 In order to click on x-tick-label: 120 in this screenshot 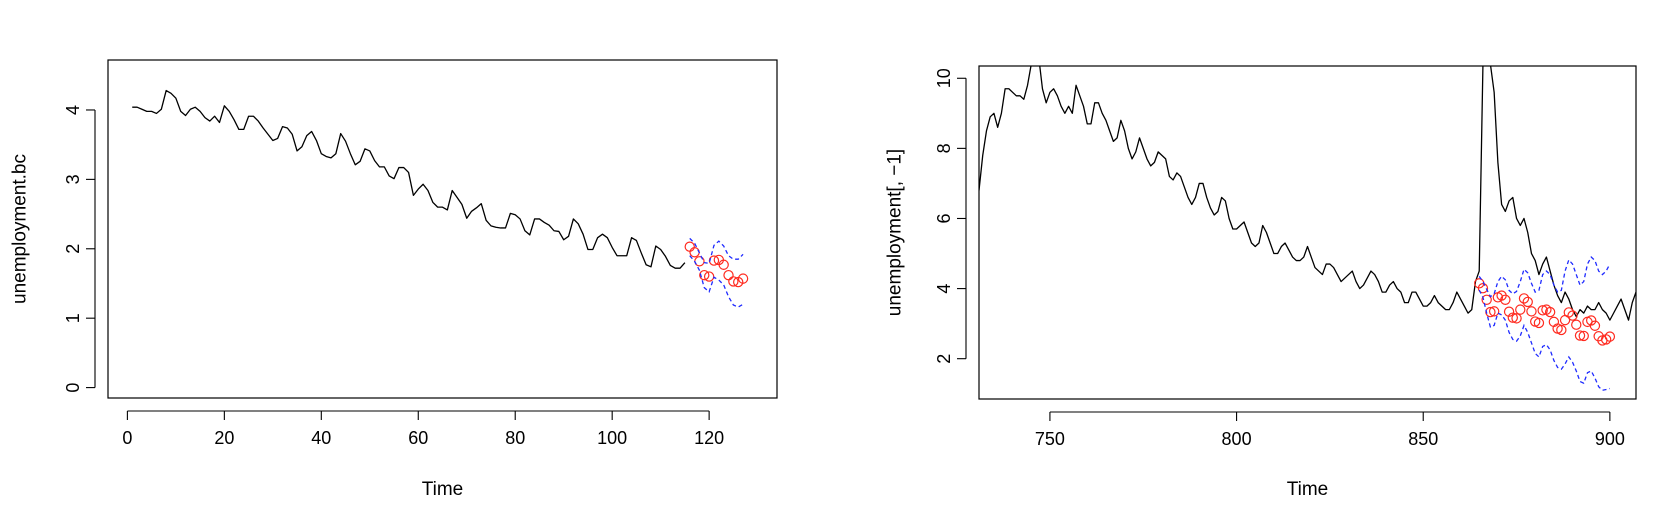, I will do `click(709, 438)`.